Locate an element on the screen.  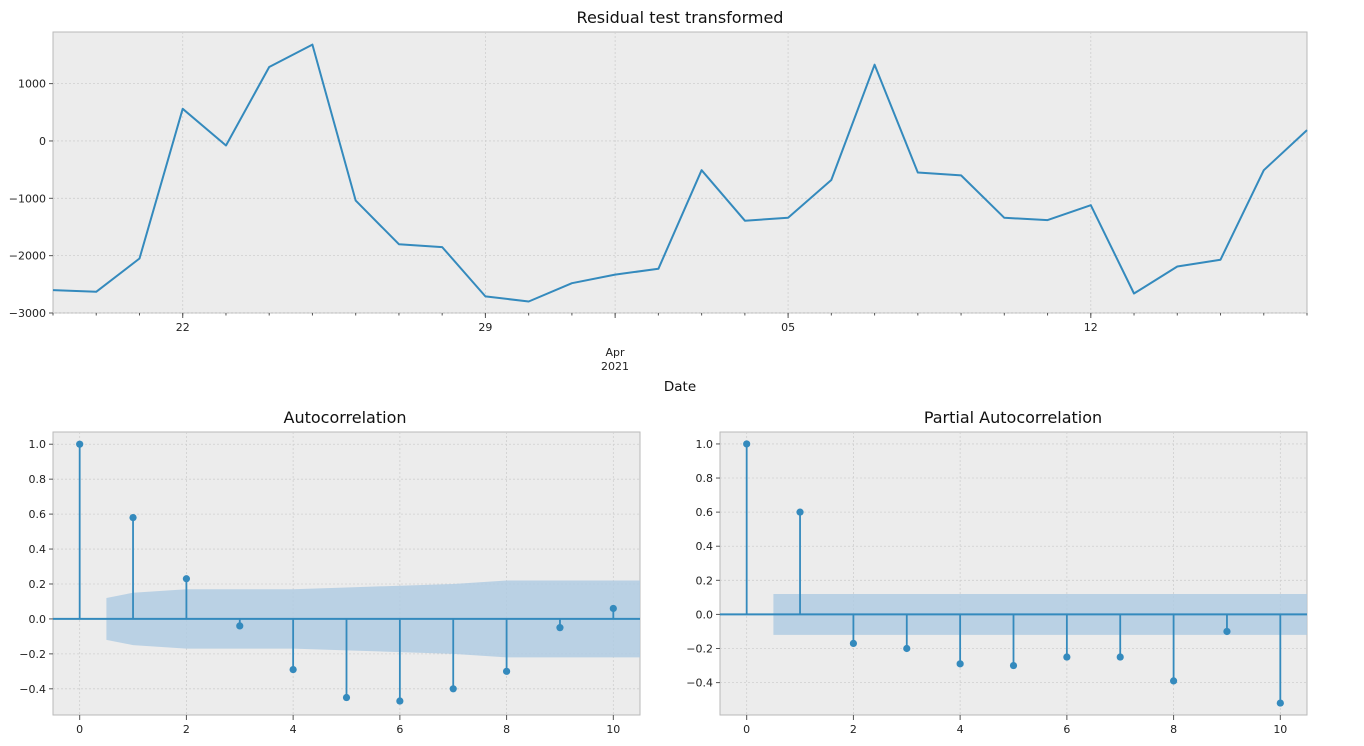
x-tick-label: 12 is located at coordinates (1091, 327).